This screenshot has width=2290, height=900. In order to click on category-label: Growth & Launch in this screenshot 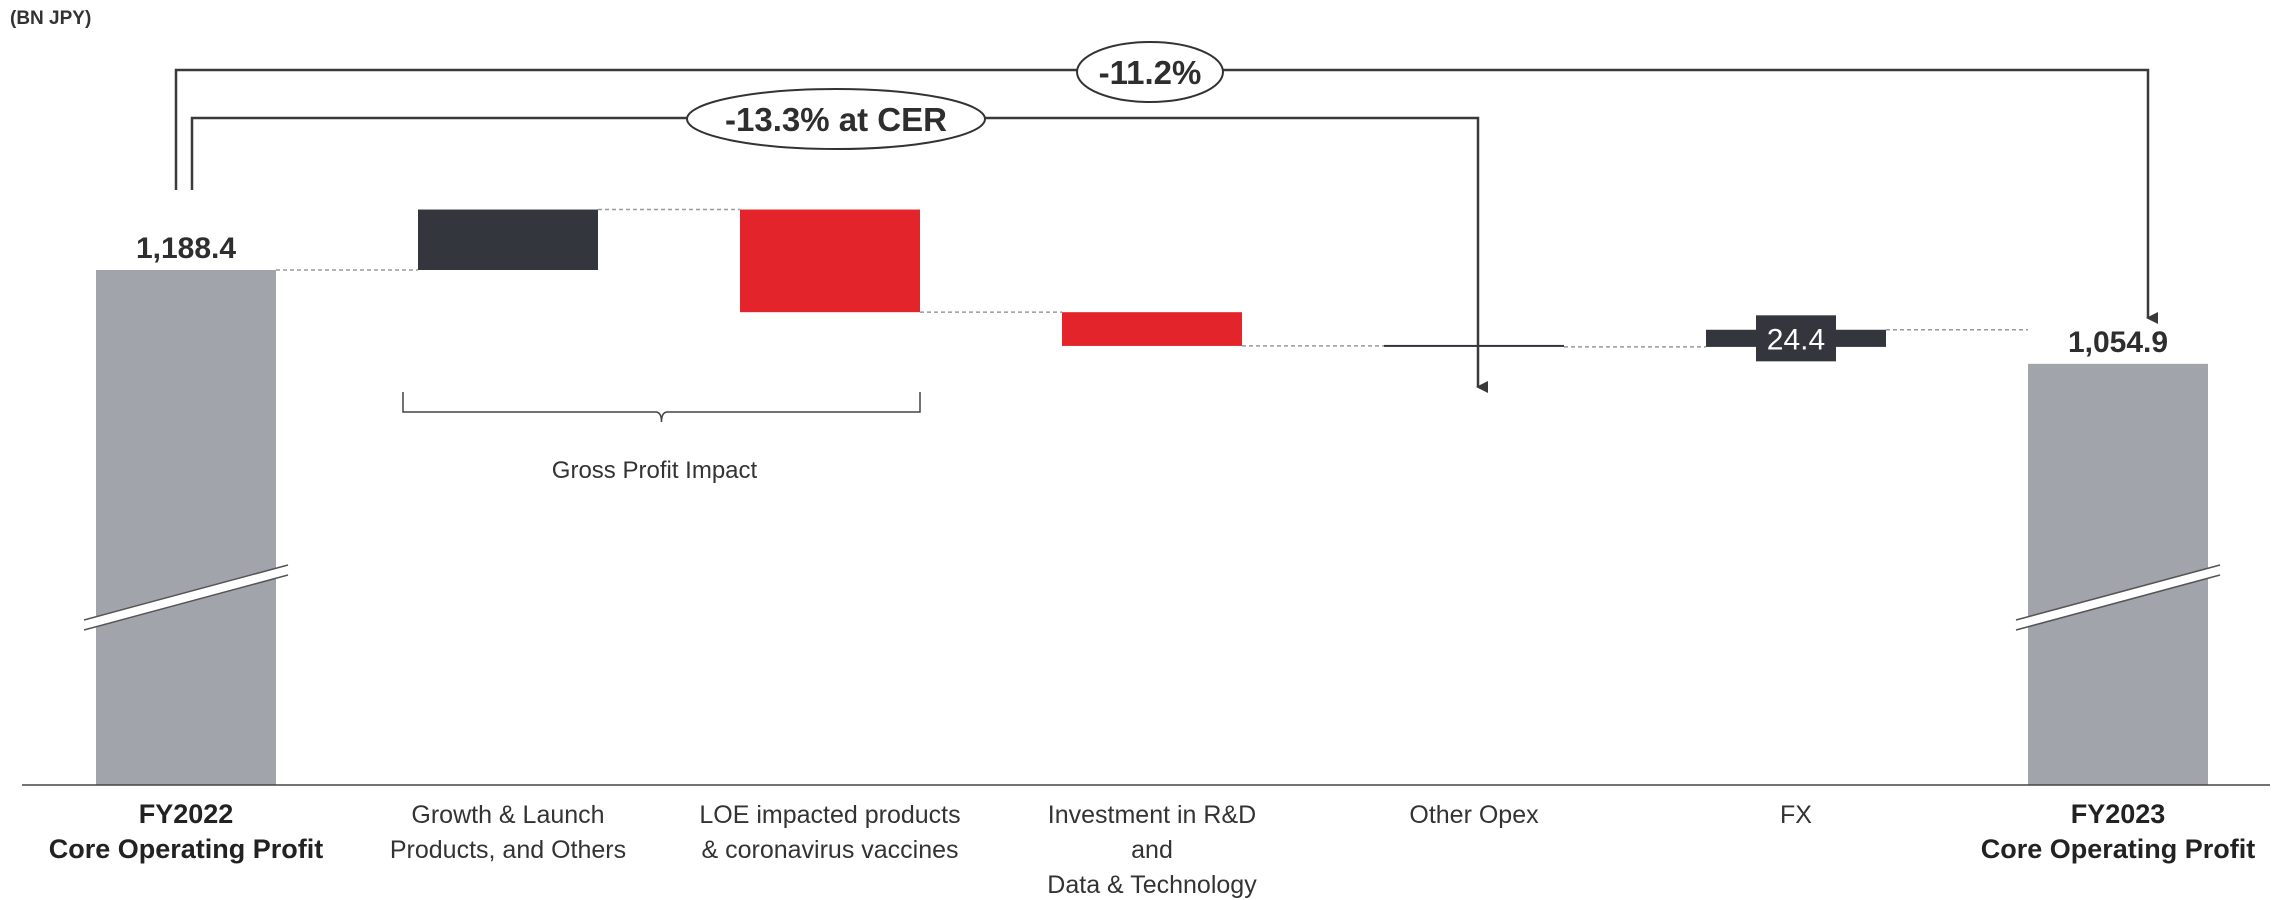, I will do `click(507, 815)`.